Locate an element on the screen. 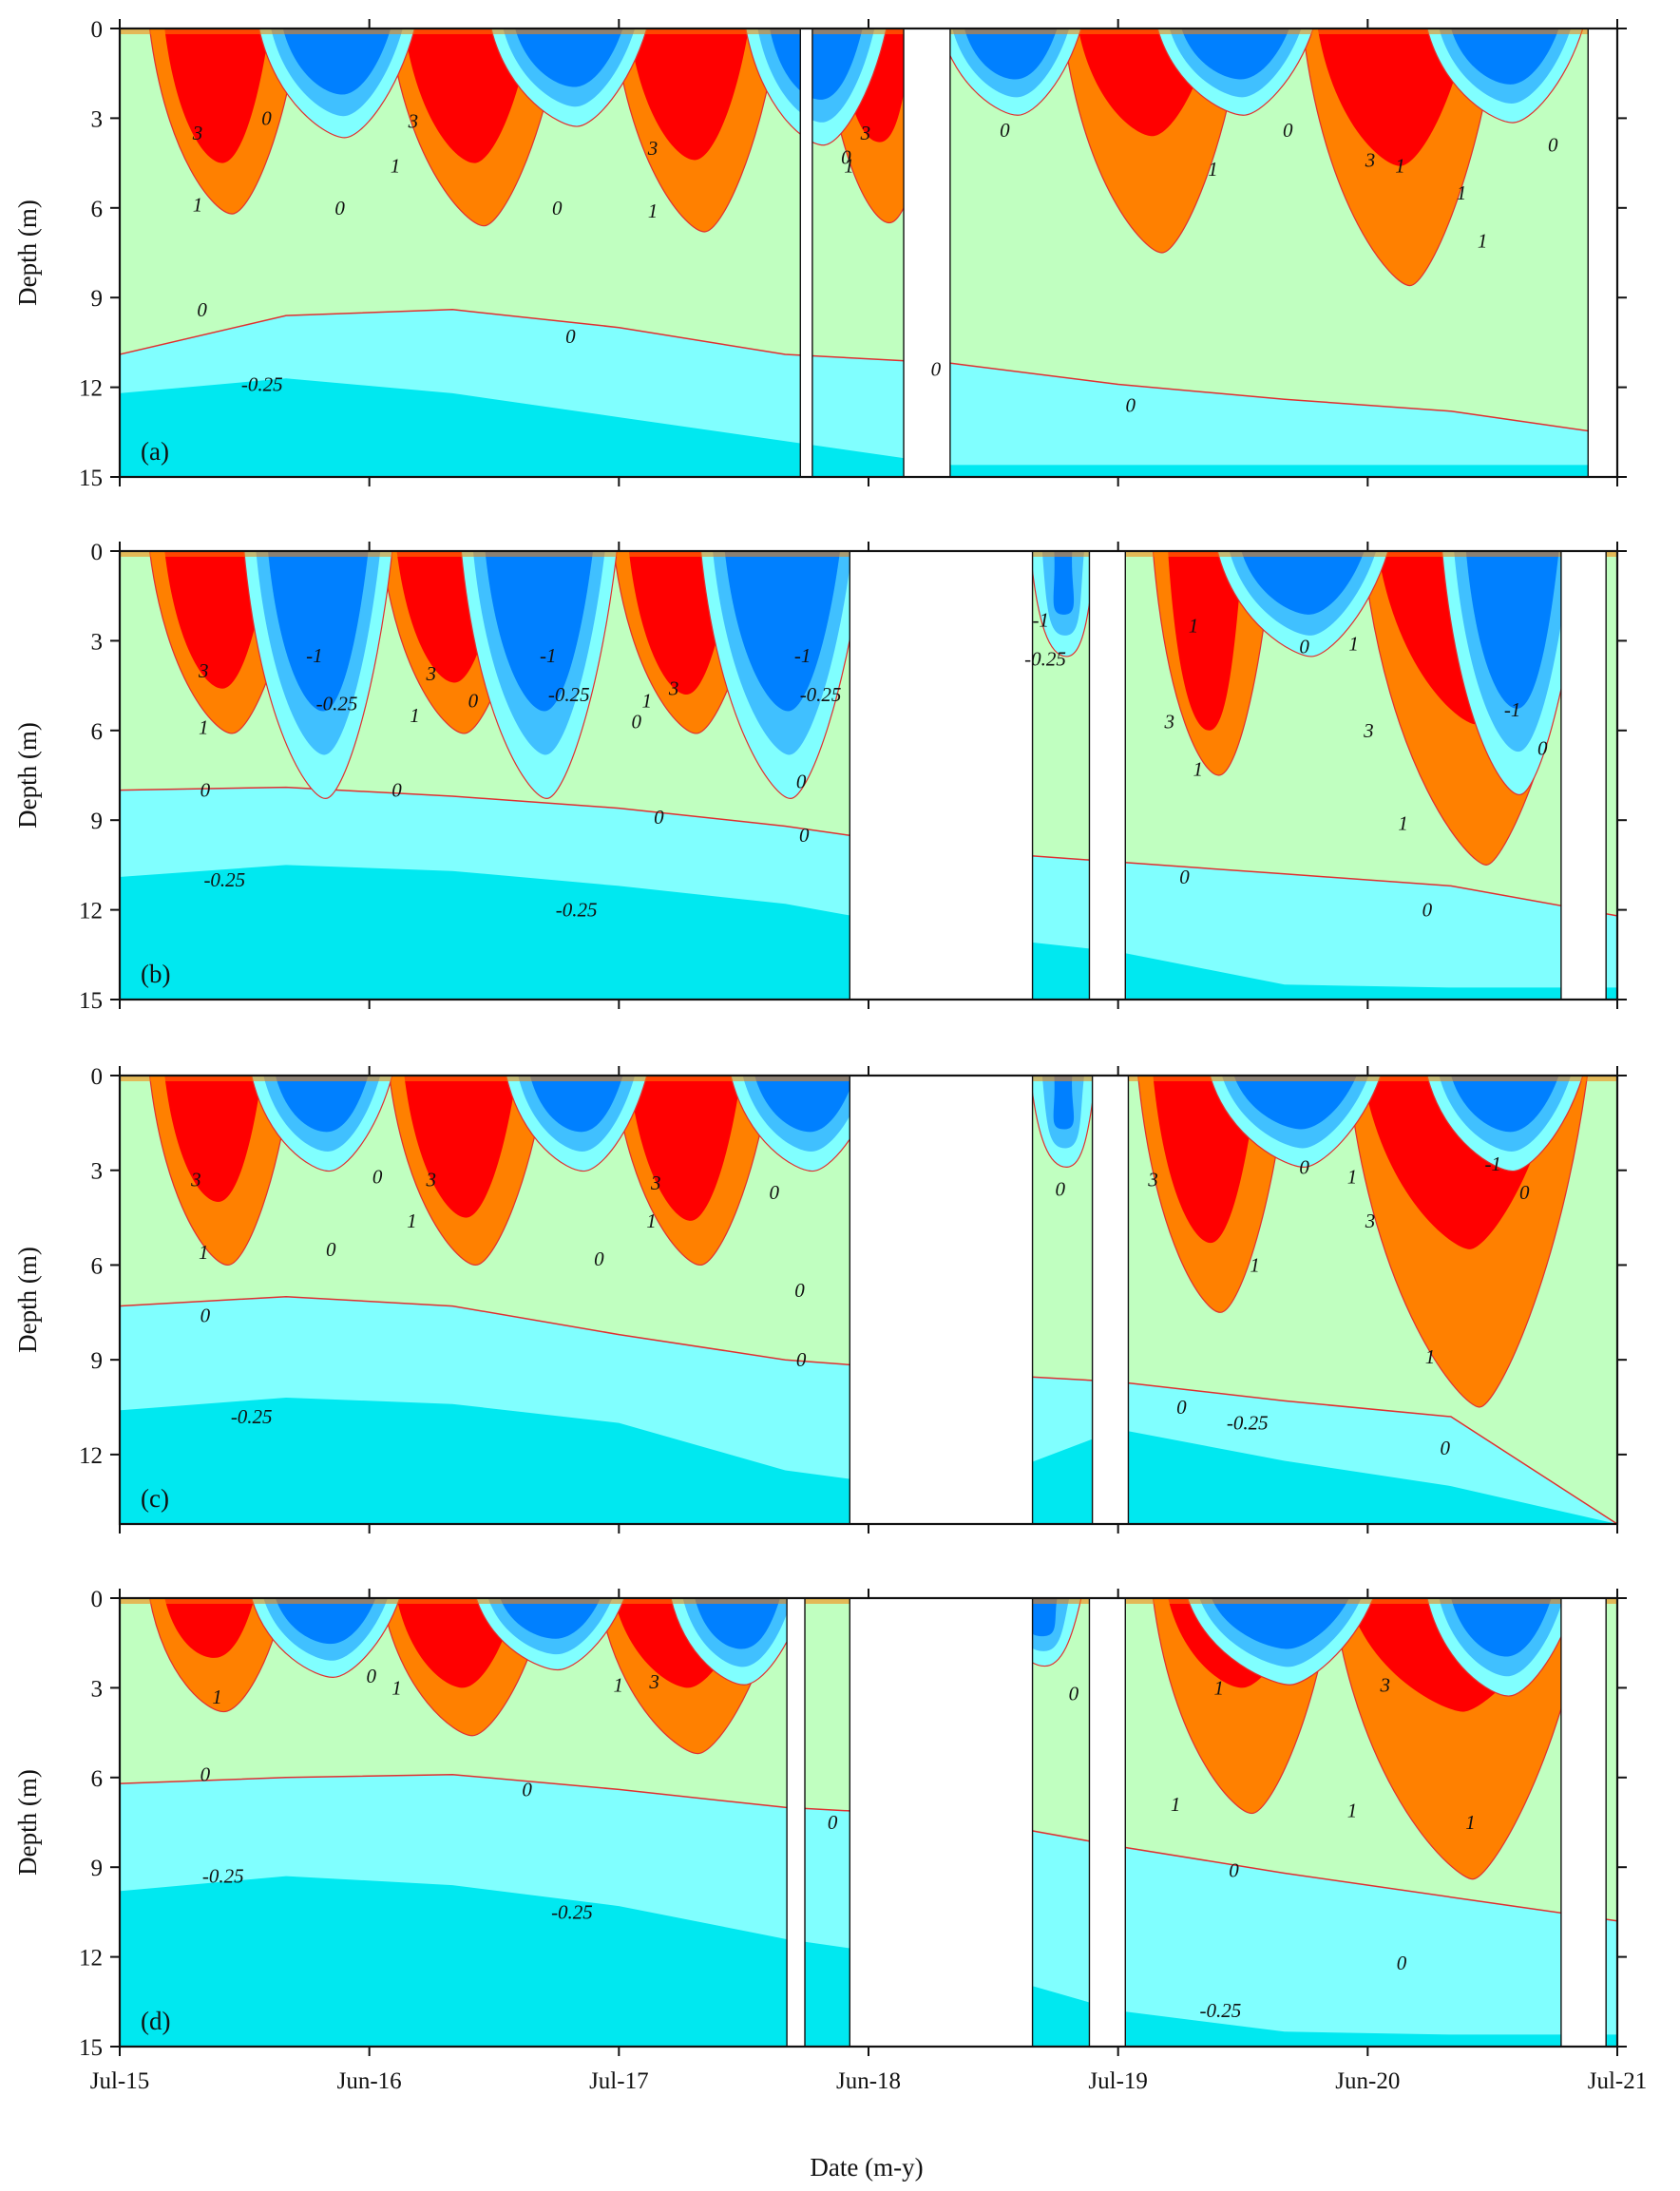 This screenshot has height=2191, width=1680. panel-tag: (b) is located at coordinates (155, 974).